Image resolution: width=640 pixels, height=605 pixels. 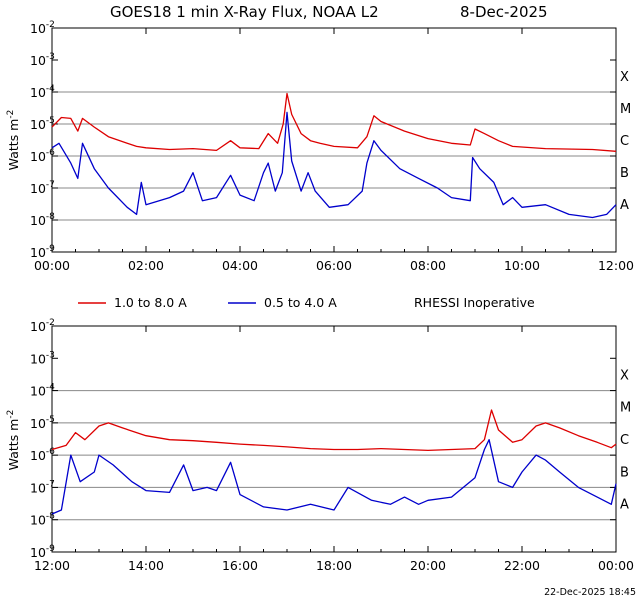 What do you see at coordinates (334, 265) in the screenshot?
I see `top-x-tick-label: 06:00` at bounding box center [334, 265].